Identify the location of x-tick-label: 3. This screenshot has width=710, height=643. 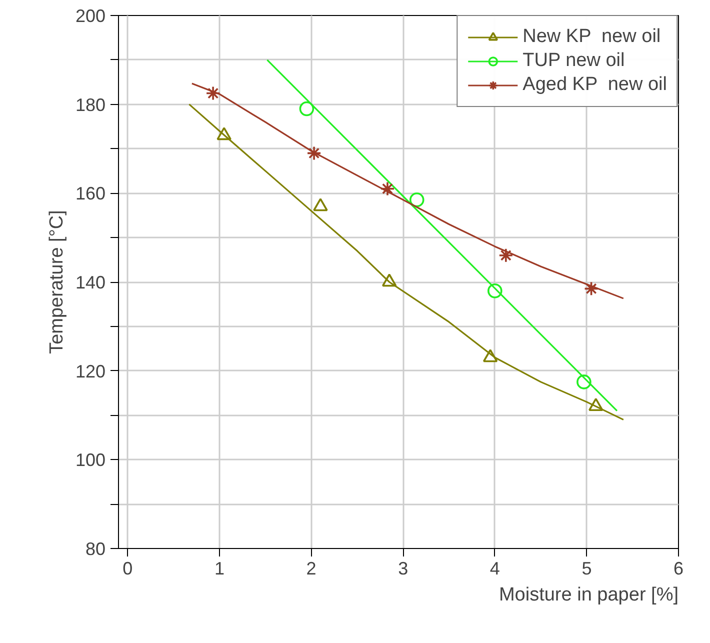
(403, 568).